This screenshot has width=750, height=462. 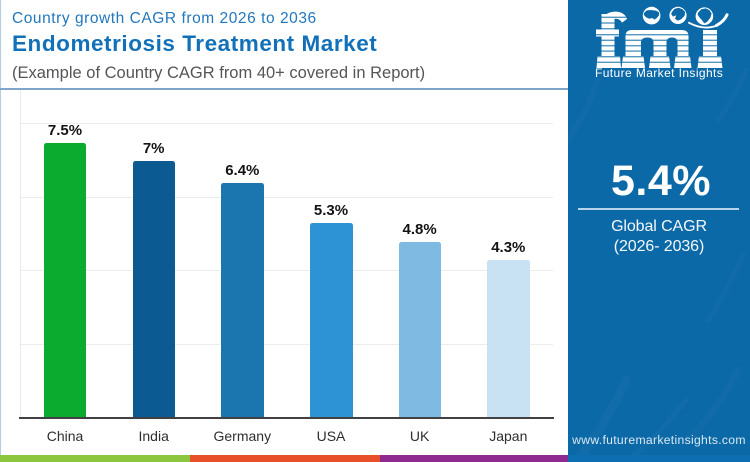 What do you see at coordinates (659, 73) in the screenshot?
I see `svg-text: Future Market Insights` at bounding box center [659, 73].